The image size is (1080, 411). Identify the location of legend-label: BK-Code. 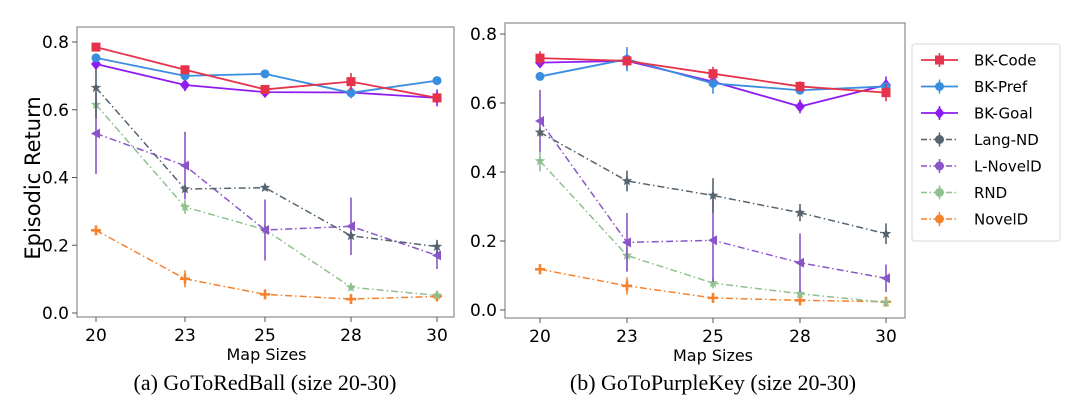
(1005, 61).